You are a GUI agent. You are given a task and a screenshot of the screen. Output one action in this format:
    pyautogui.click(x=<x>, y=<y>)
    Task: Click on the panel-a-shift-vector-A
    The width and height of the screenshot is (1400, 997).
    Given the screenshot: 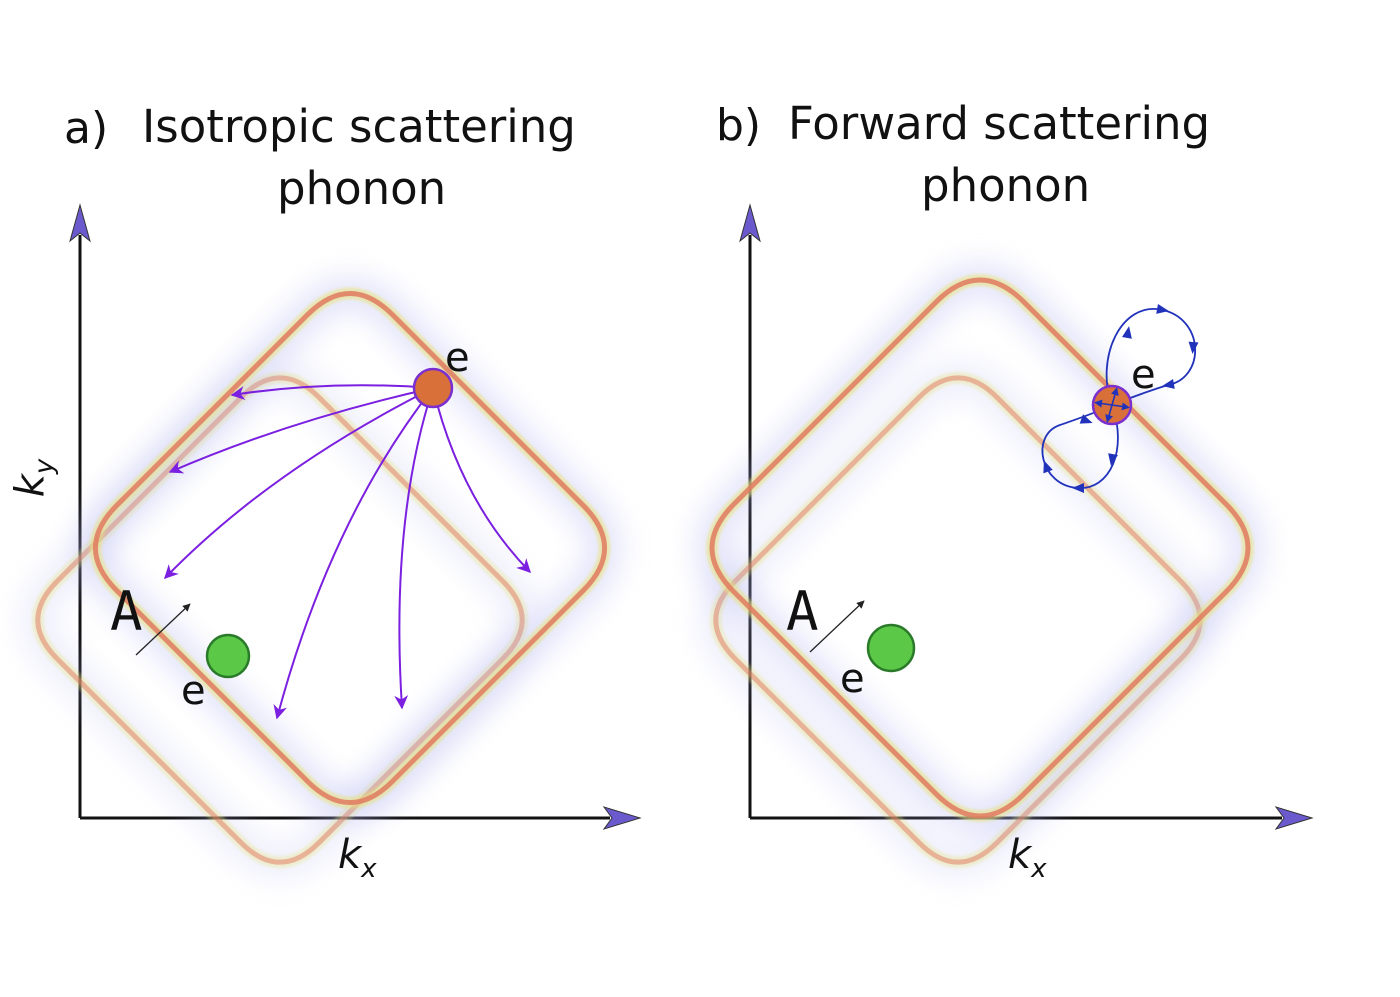 What is the action you would take?
    pyautogui.click(x=163, y=629)
    